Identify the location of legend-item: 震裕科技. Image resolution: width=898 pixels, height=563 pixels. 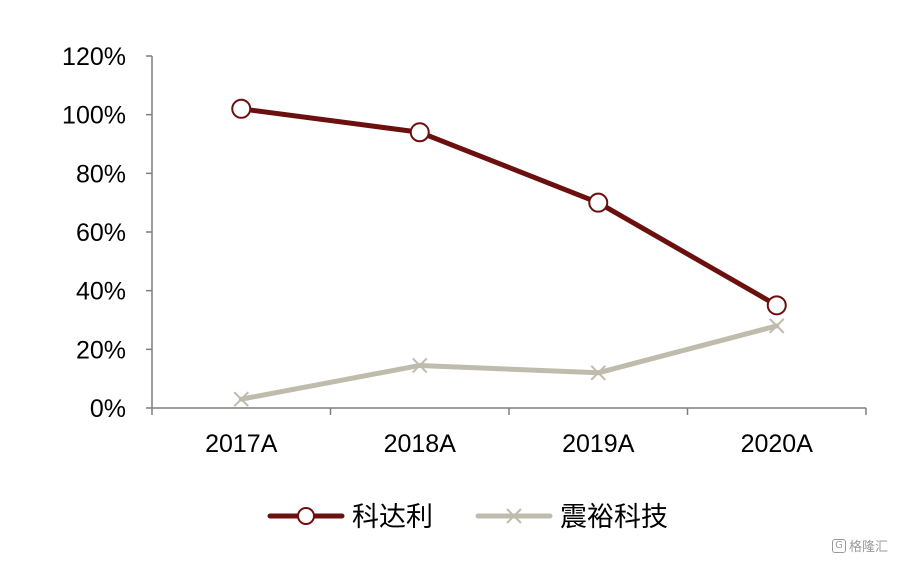
(571, 517).